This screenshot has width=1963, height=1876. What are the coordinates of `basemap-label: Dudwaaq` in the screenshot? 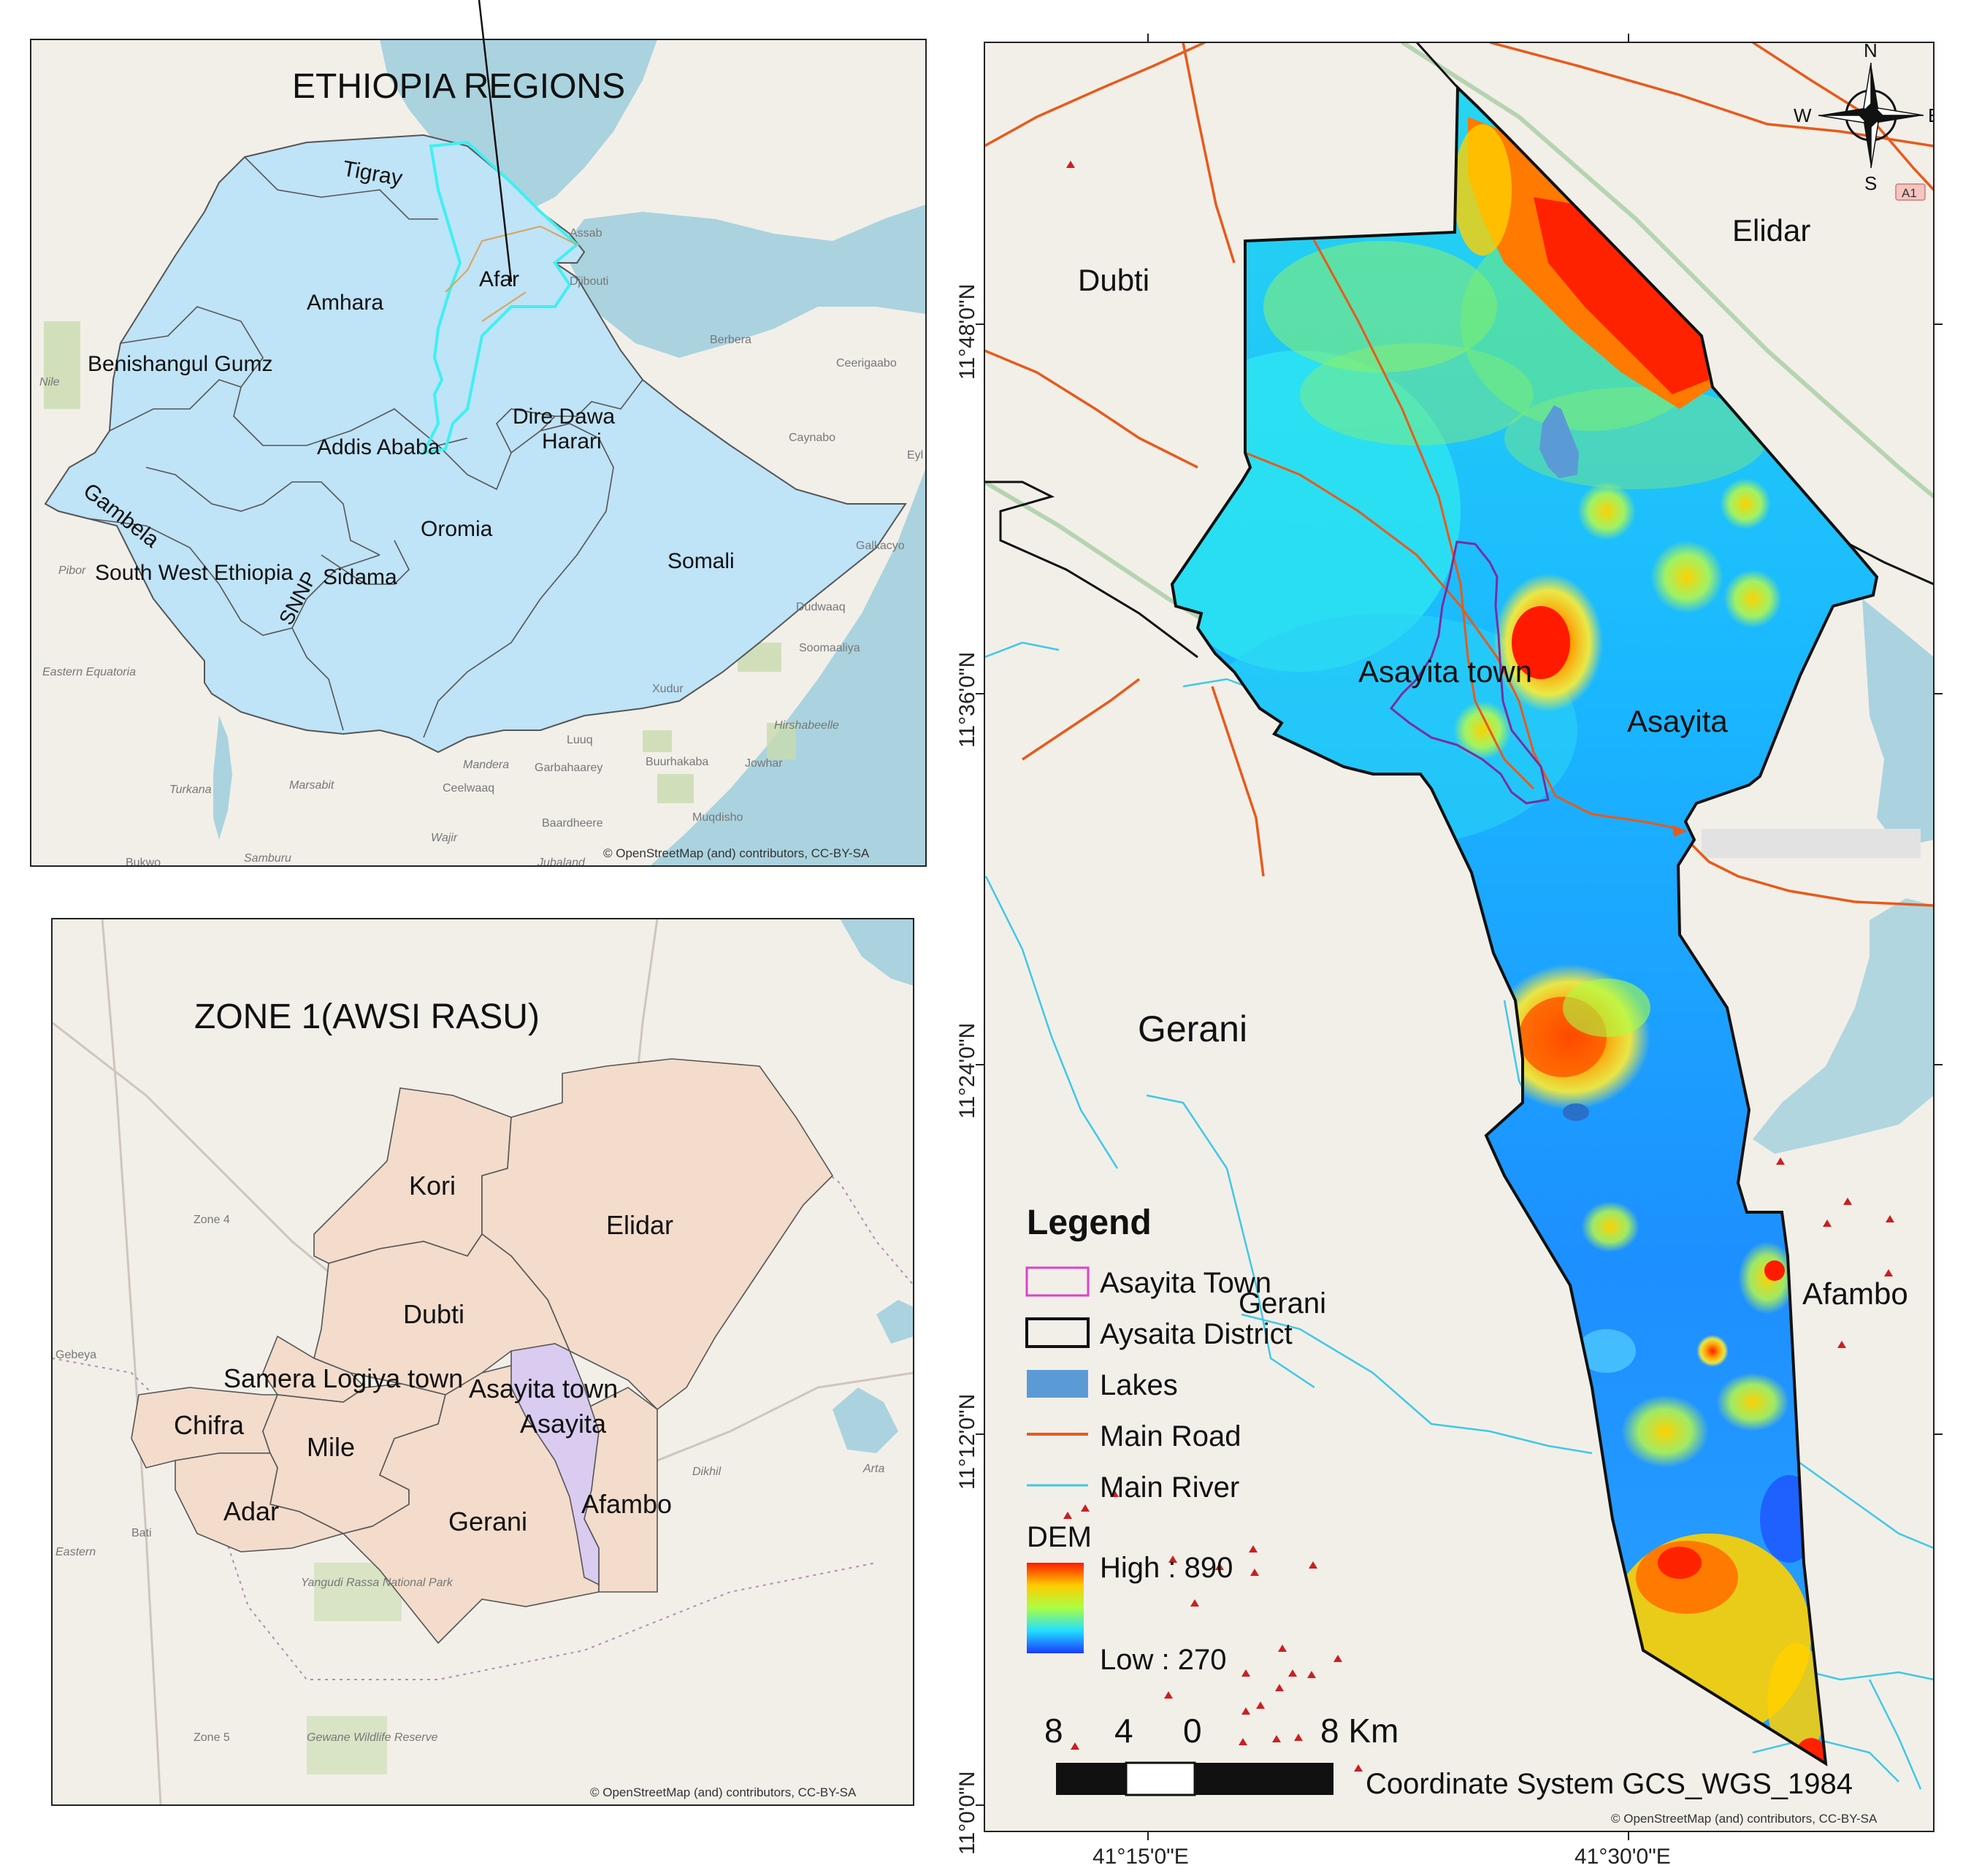 It's located at (821, 607).